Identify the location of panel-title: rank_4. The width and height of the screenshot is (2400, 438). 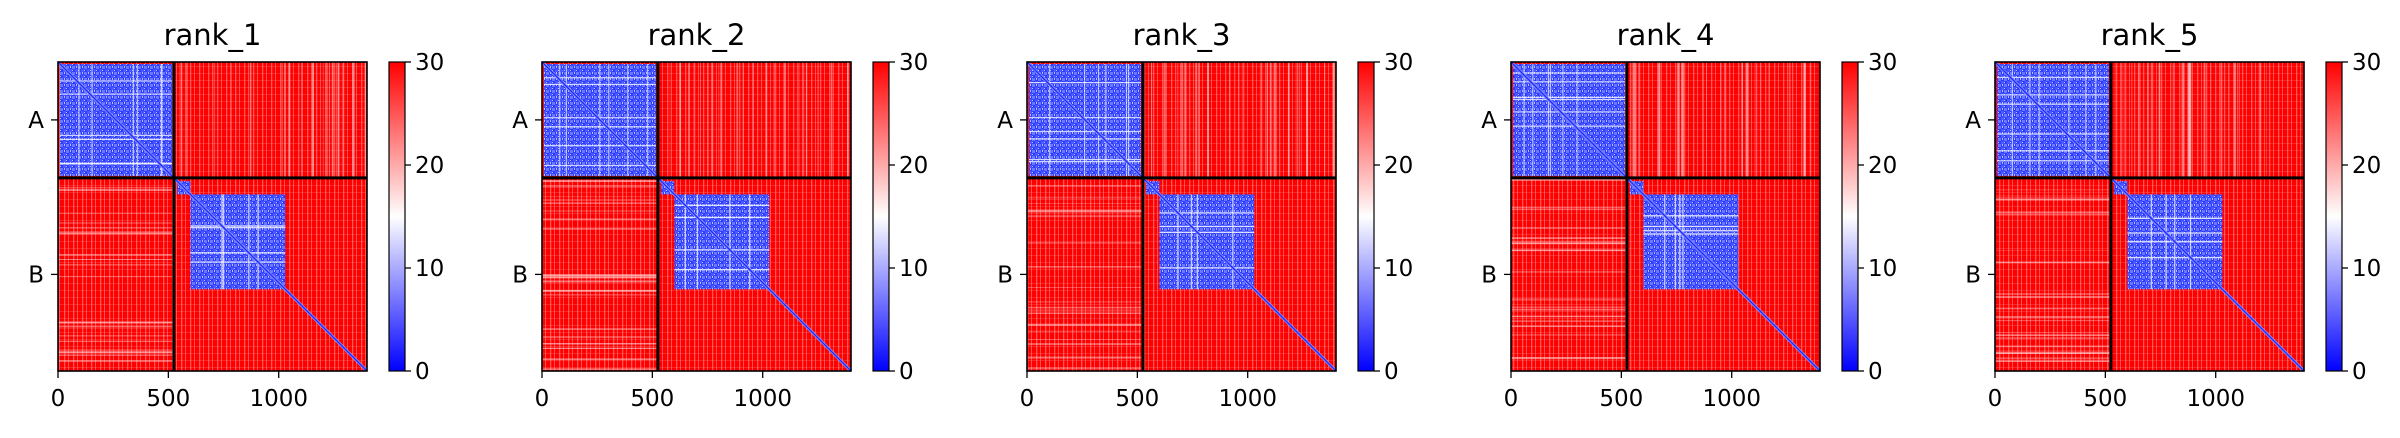
(1666, 35).